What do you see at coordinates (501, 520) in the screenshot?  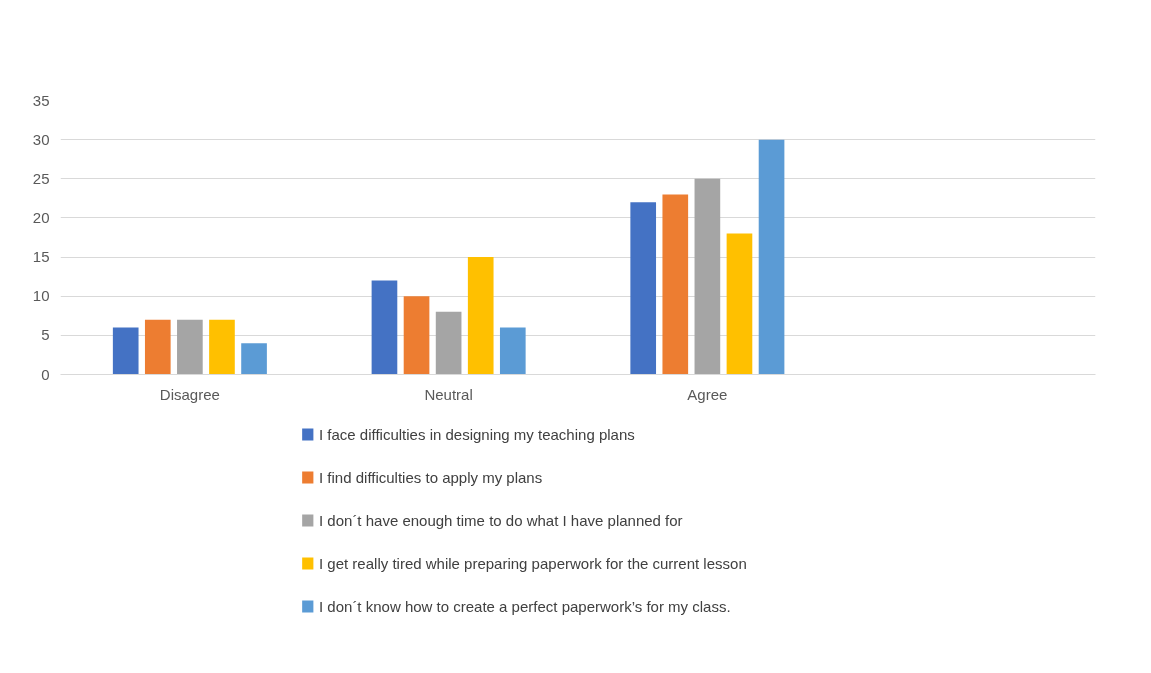 I see `legend-label: I don´t have enough time to do what I have planned for` at bounding box center [501, 520].